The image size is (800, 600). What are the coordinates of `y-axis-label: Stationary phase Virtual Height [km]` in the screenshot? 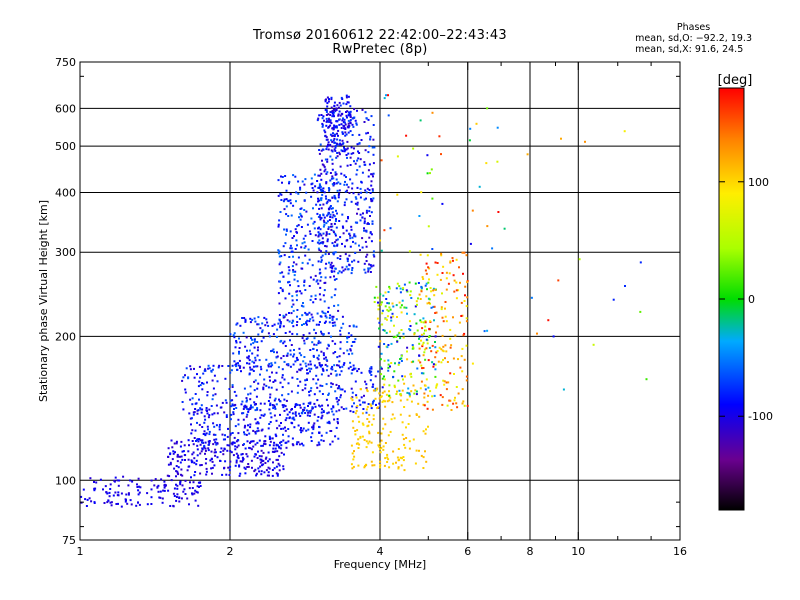 It's located at (43, 301).